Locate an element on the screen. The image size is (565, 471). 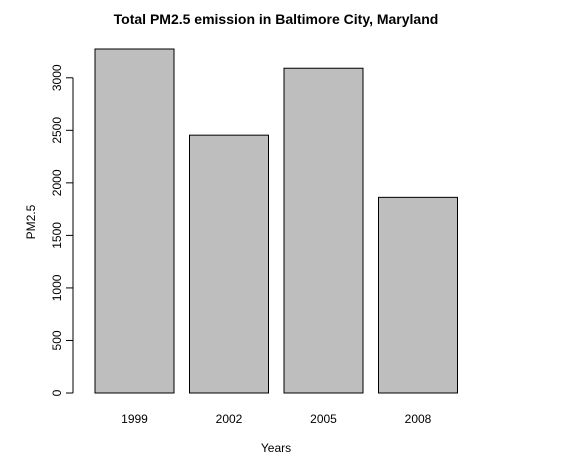
bar-2002 is located at coordinates (229, 264).